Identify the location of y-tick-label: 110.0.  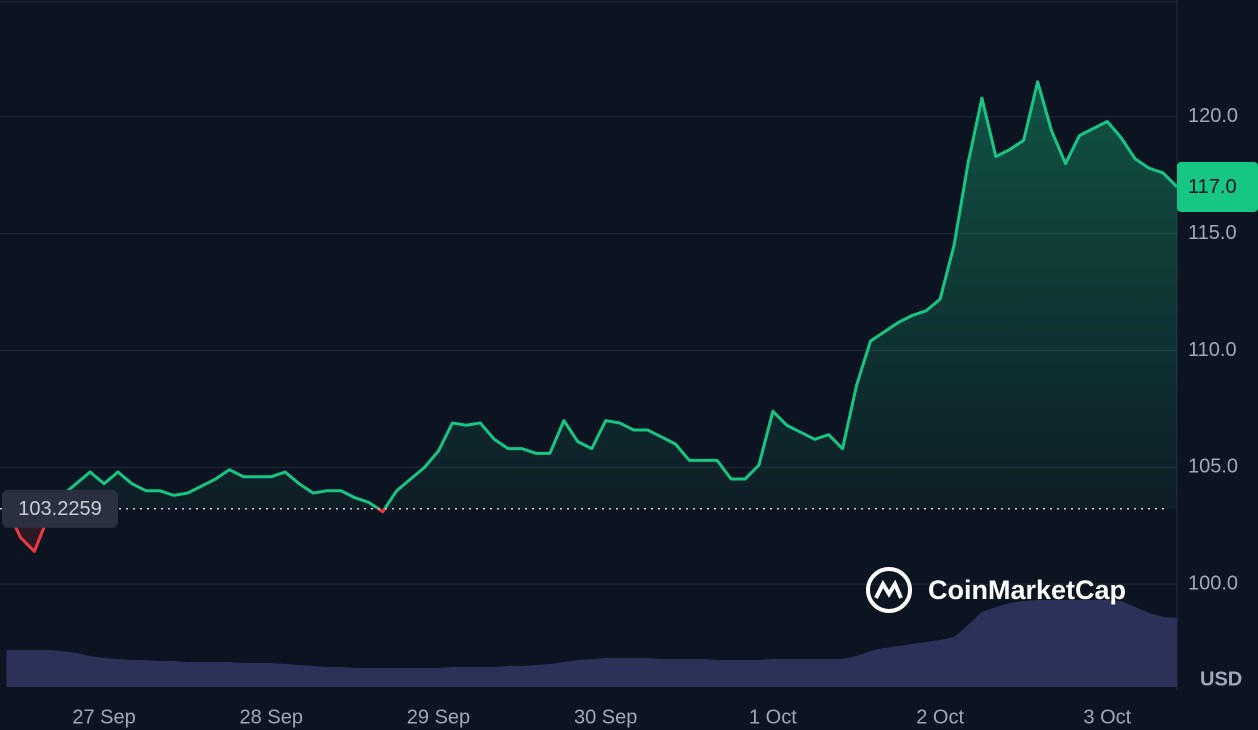
(1212, 350).